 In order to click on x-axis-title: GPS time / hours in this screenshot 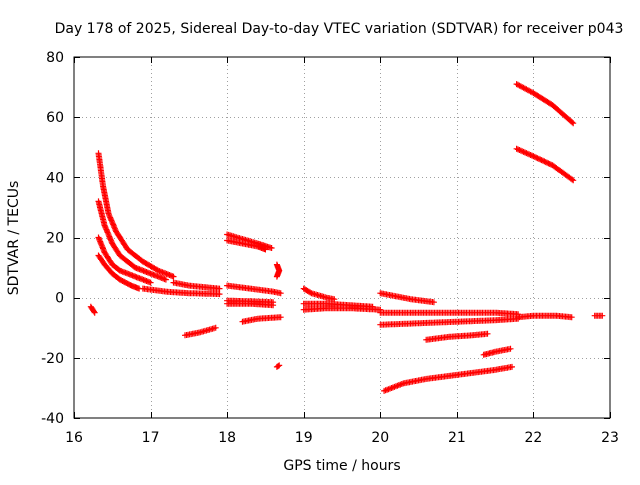, I will do `click(341, 466)`.